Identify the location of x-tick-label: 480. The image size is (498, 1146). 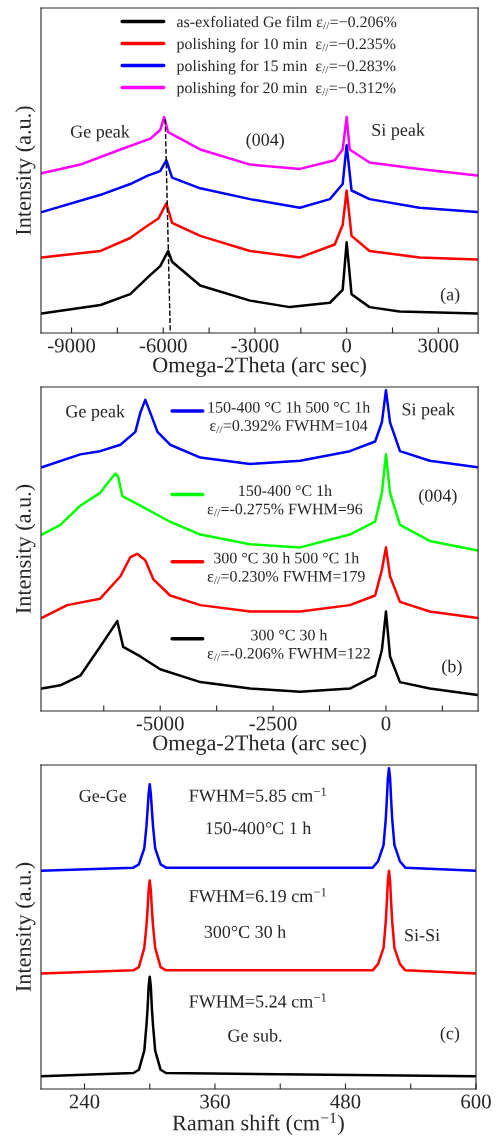
(345, 1101).